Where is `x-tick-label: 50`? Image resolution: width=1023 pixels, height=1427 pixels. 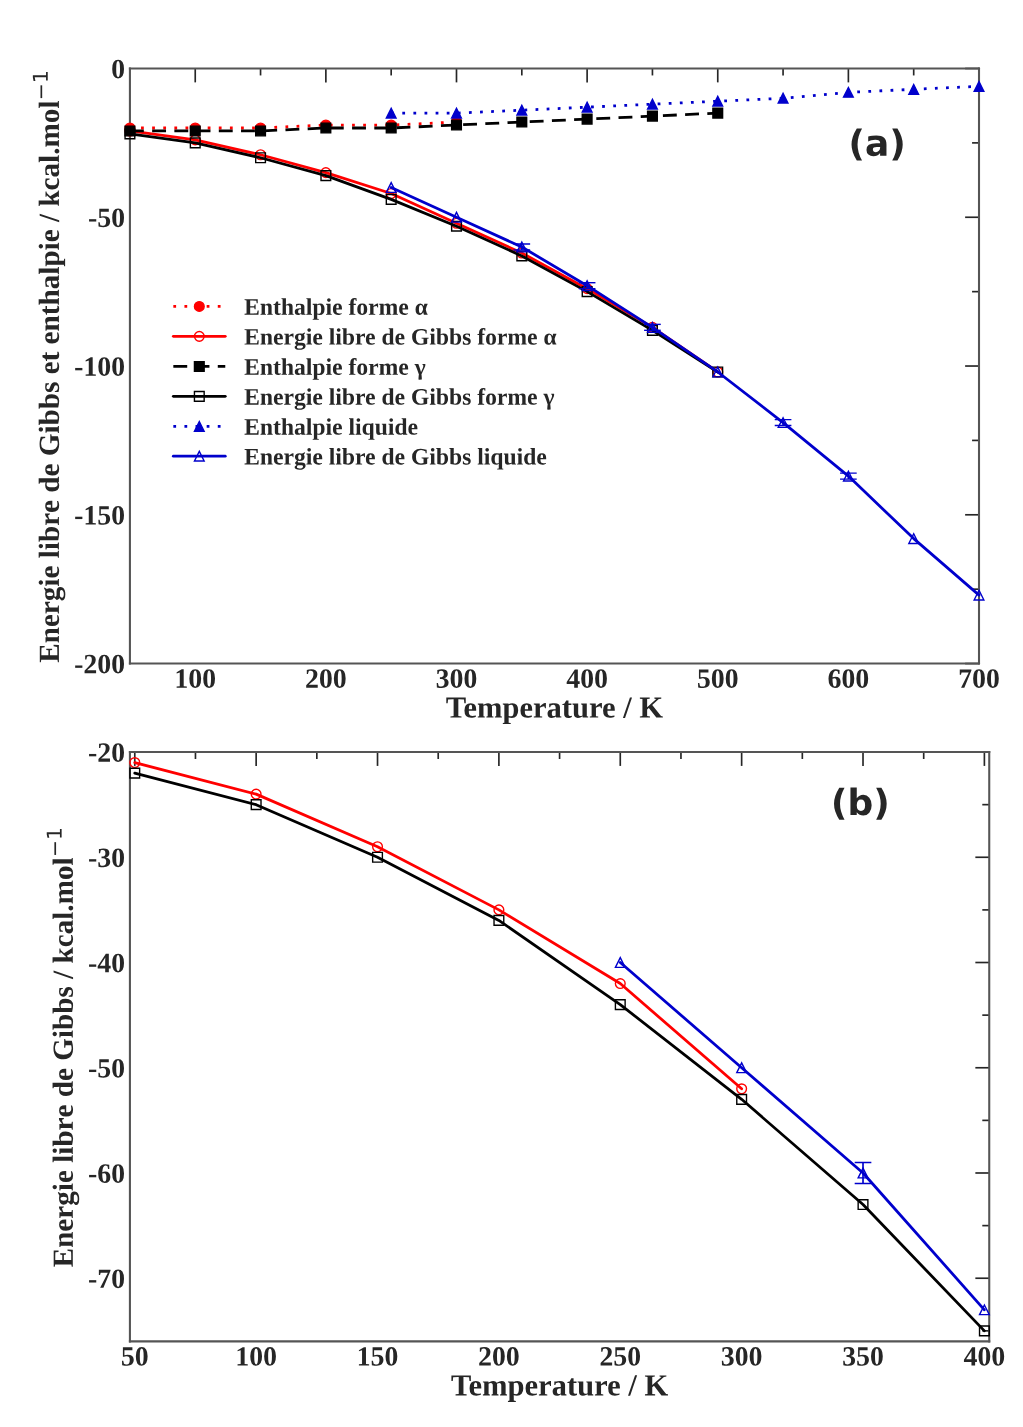
x-tick-label: 50 is located at coordinates (135, 1356).